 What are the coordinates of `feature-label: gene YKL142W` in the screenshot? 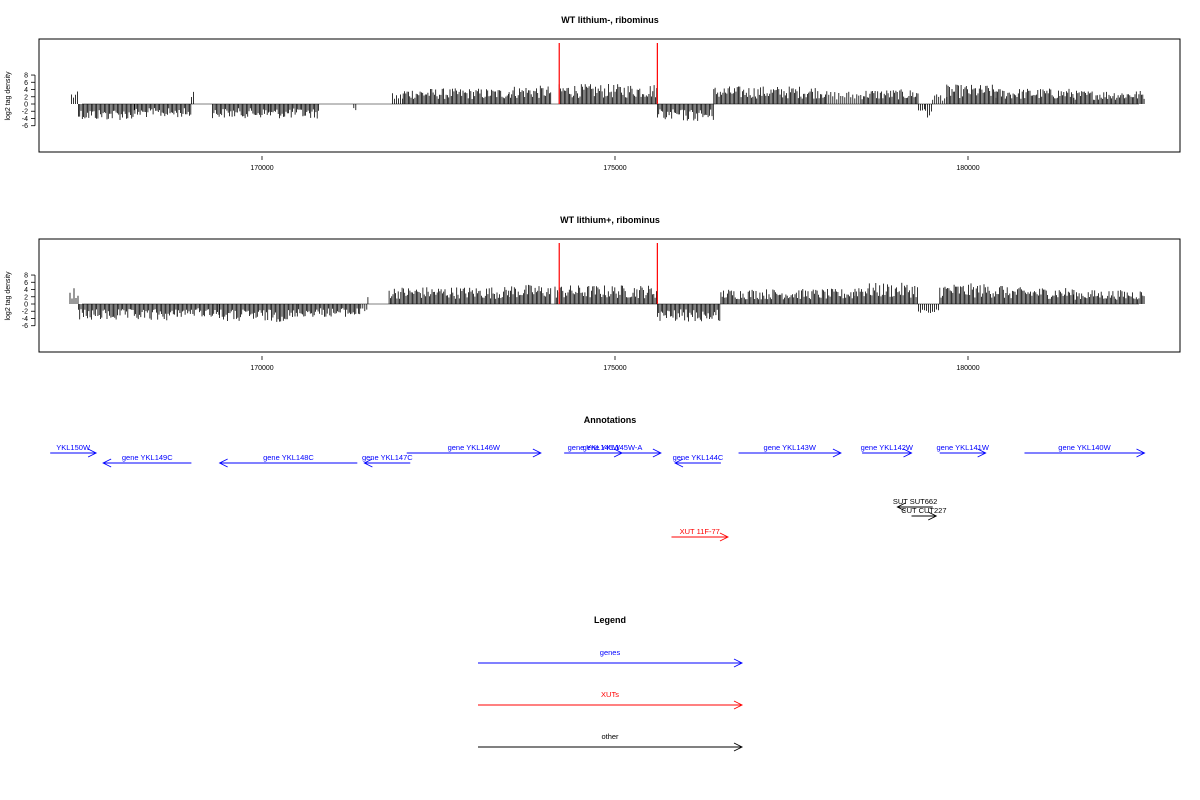 It's located at (887, 447).